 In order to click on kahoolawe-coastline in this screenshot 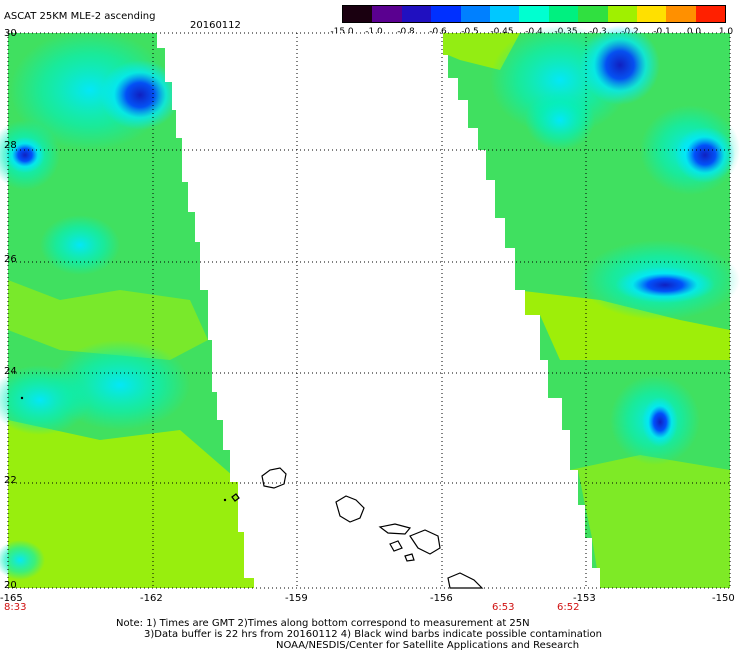, I will do `click(409, 557)`.